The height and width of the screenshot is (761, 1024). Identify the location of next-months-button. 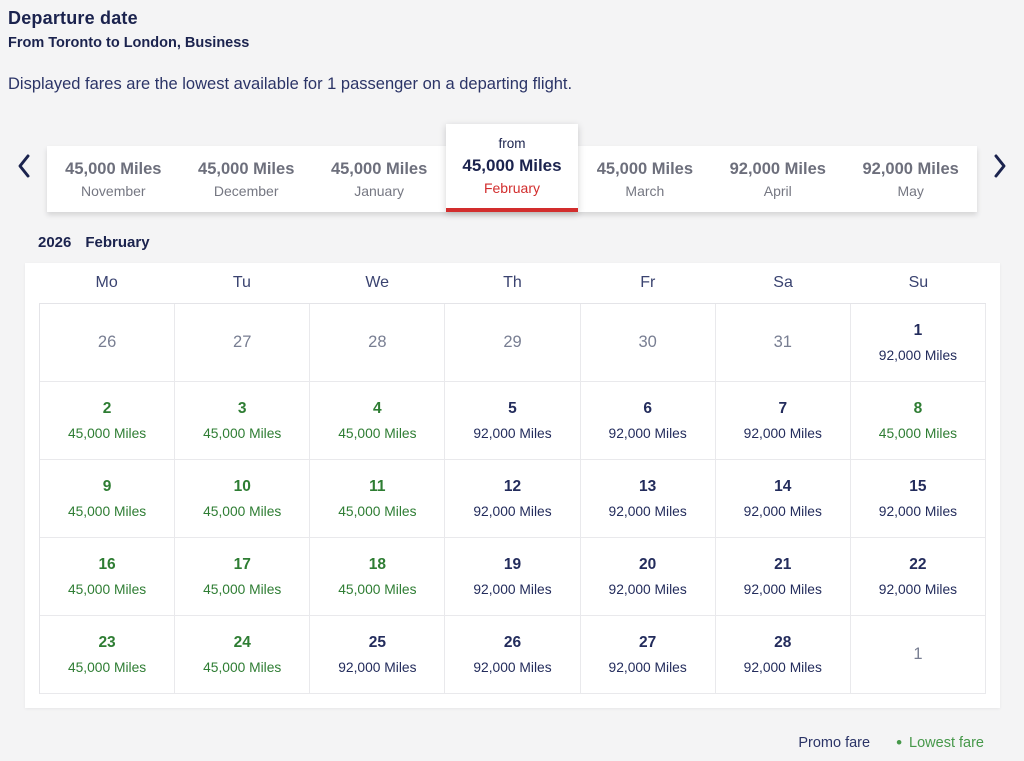
(1000, 167).